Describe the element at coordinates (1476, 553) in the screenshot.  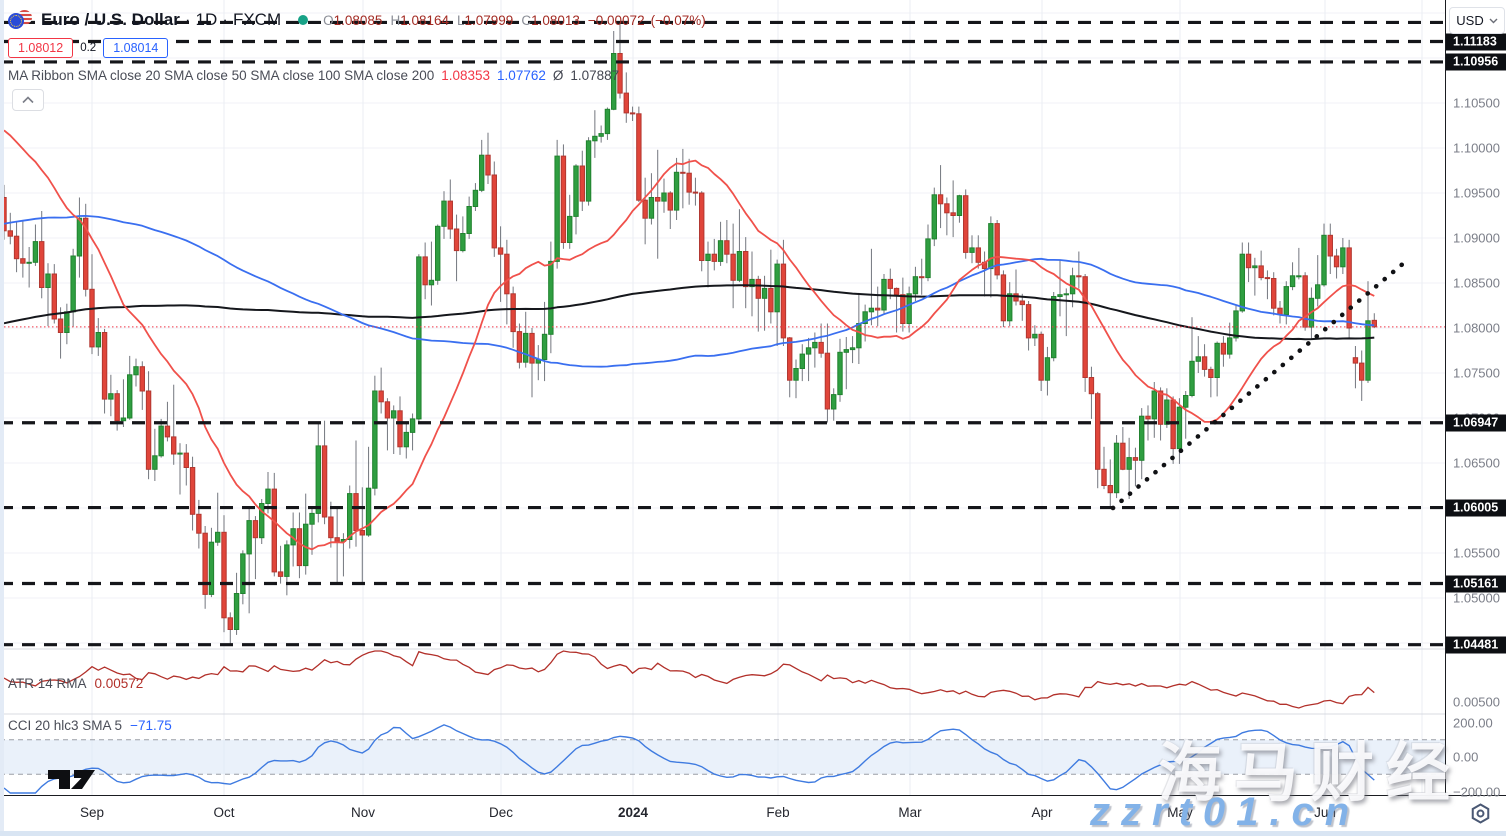
I see `price-tick-label: 1.05500` at that location.